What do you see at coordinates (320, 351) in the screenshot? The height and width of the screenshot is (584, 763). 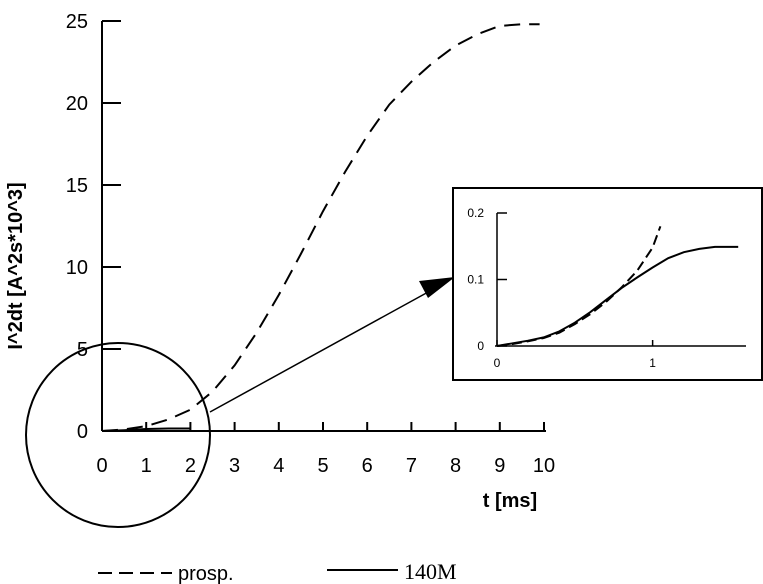 I see `callout-arrow-line` at bounding box center [320, 351].